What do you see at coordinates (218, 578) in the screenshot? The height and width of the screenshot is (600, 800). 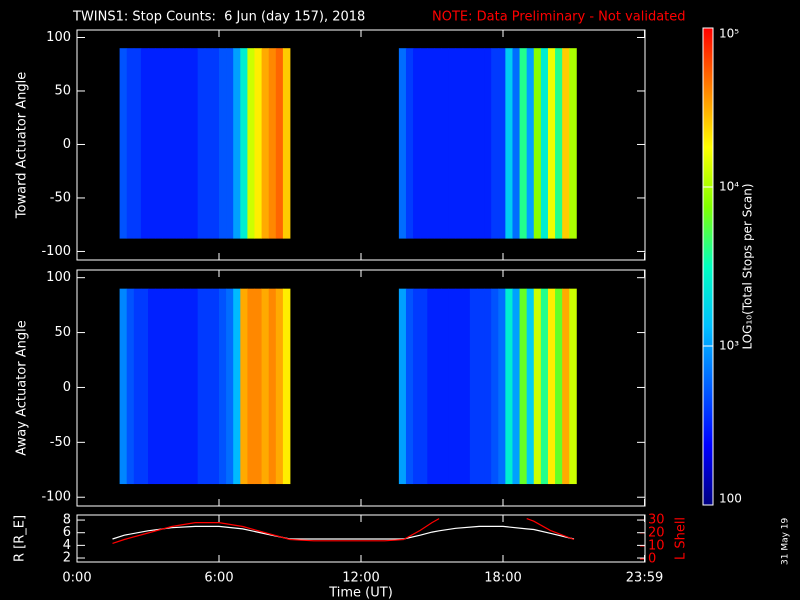 I see `x-tick-label: 6:00` at bounding box center [218, 578].